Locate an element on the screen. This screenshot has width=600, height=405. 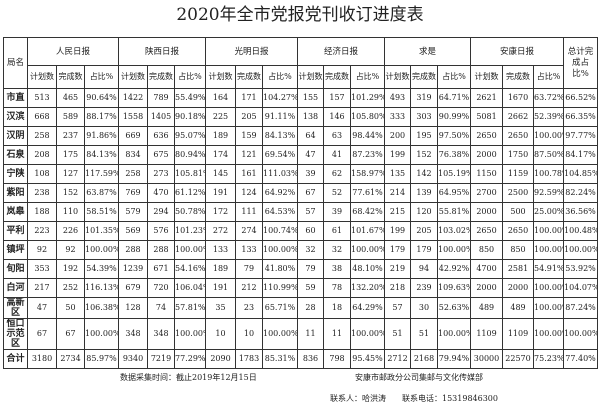
table-cell: 64.95% is located at coordinates (454, 193).